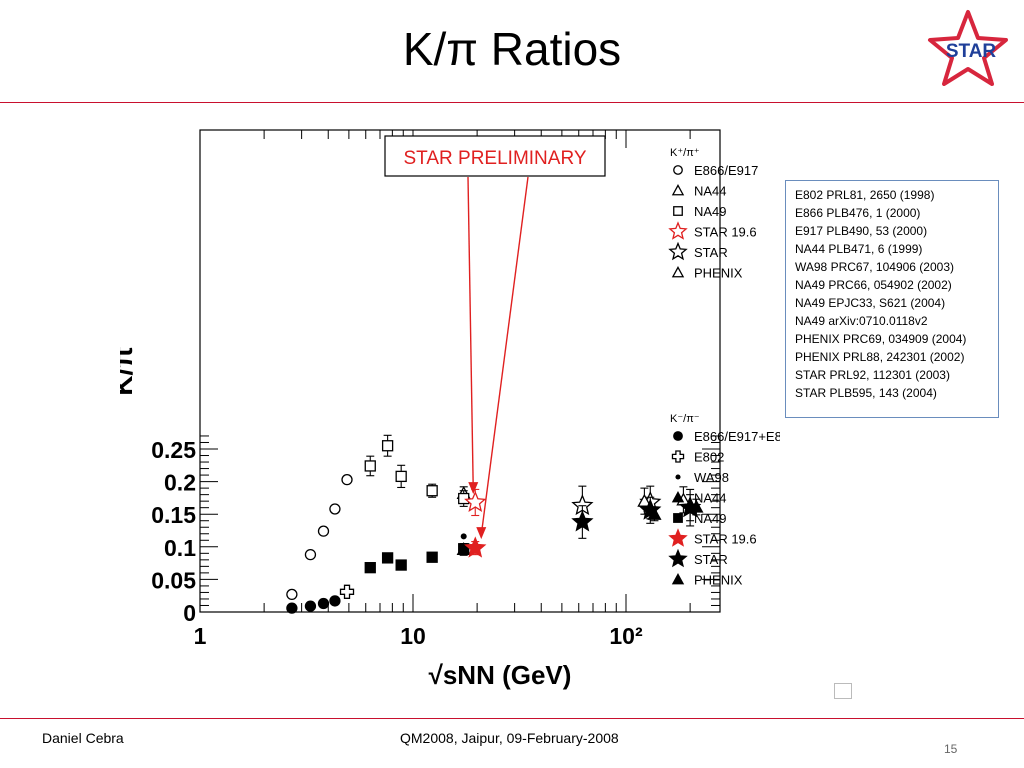 This screenshot has width=1024, height=768. Describe the element at coordinates (626, 636) in the screenshot. I see `x-tick-label: 10²` at that location.